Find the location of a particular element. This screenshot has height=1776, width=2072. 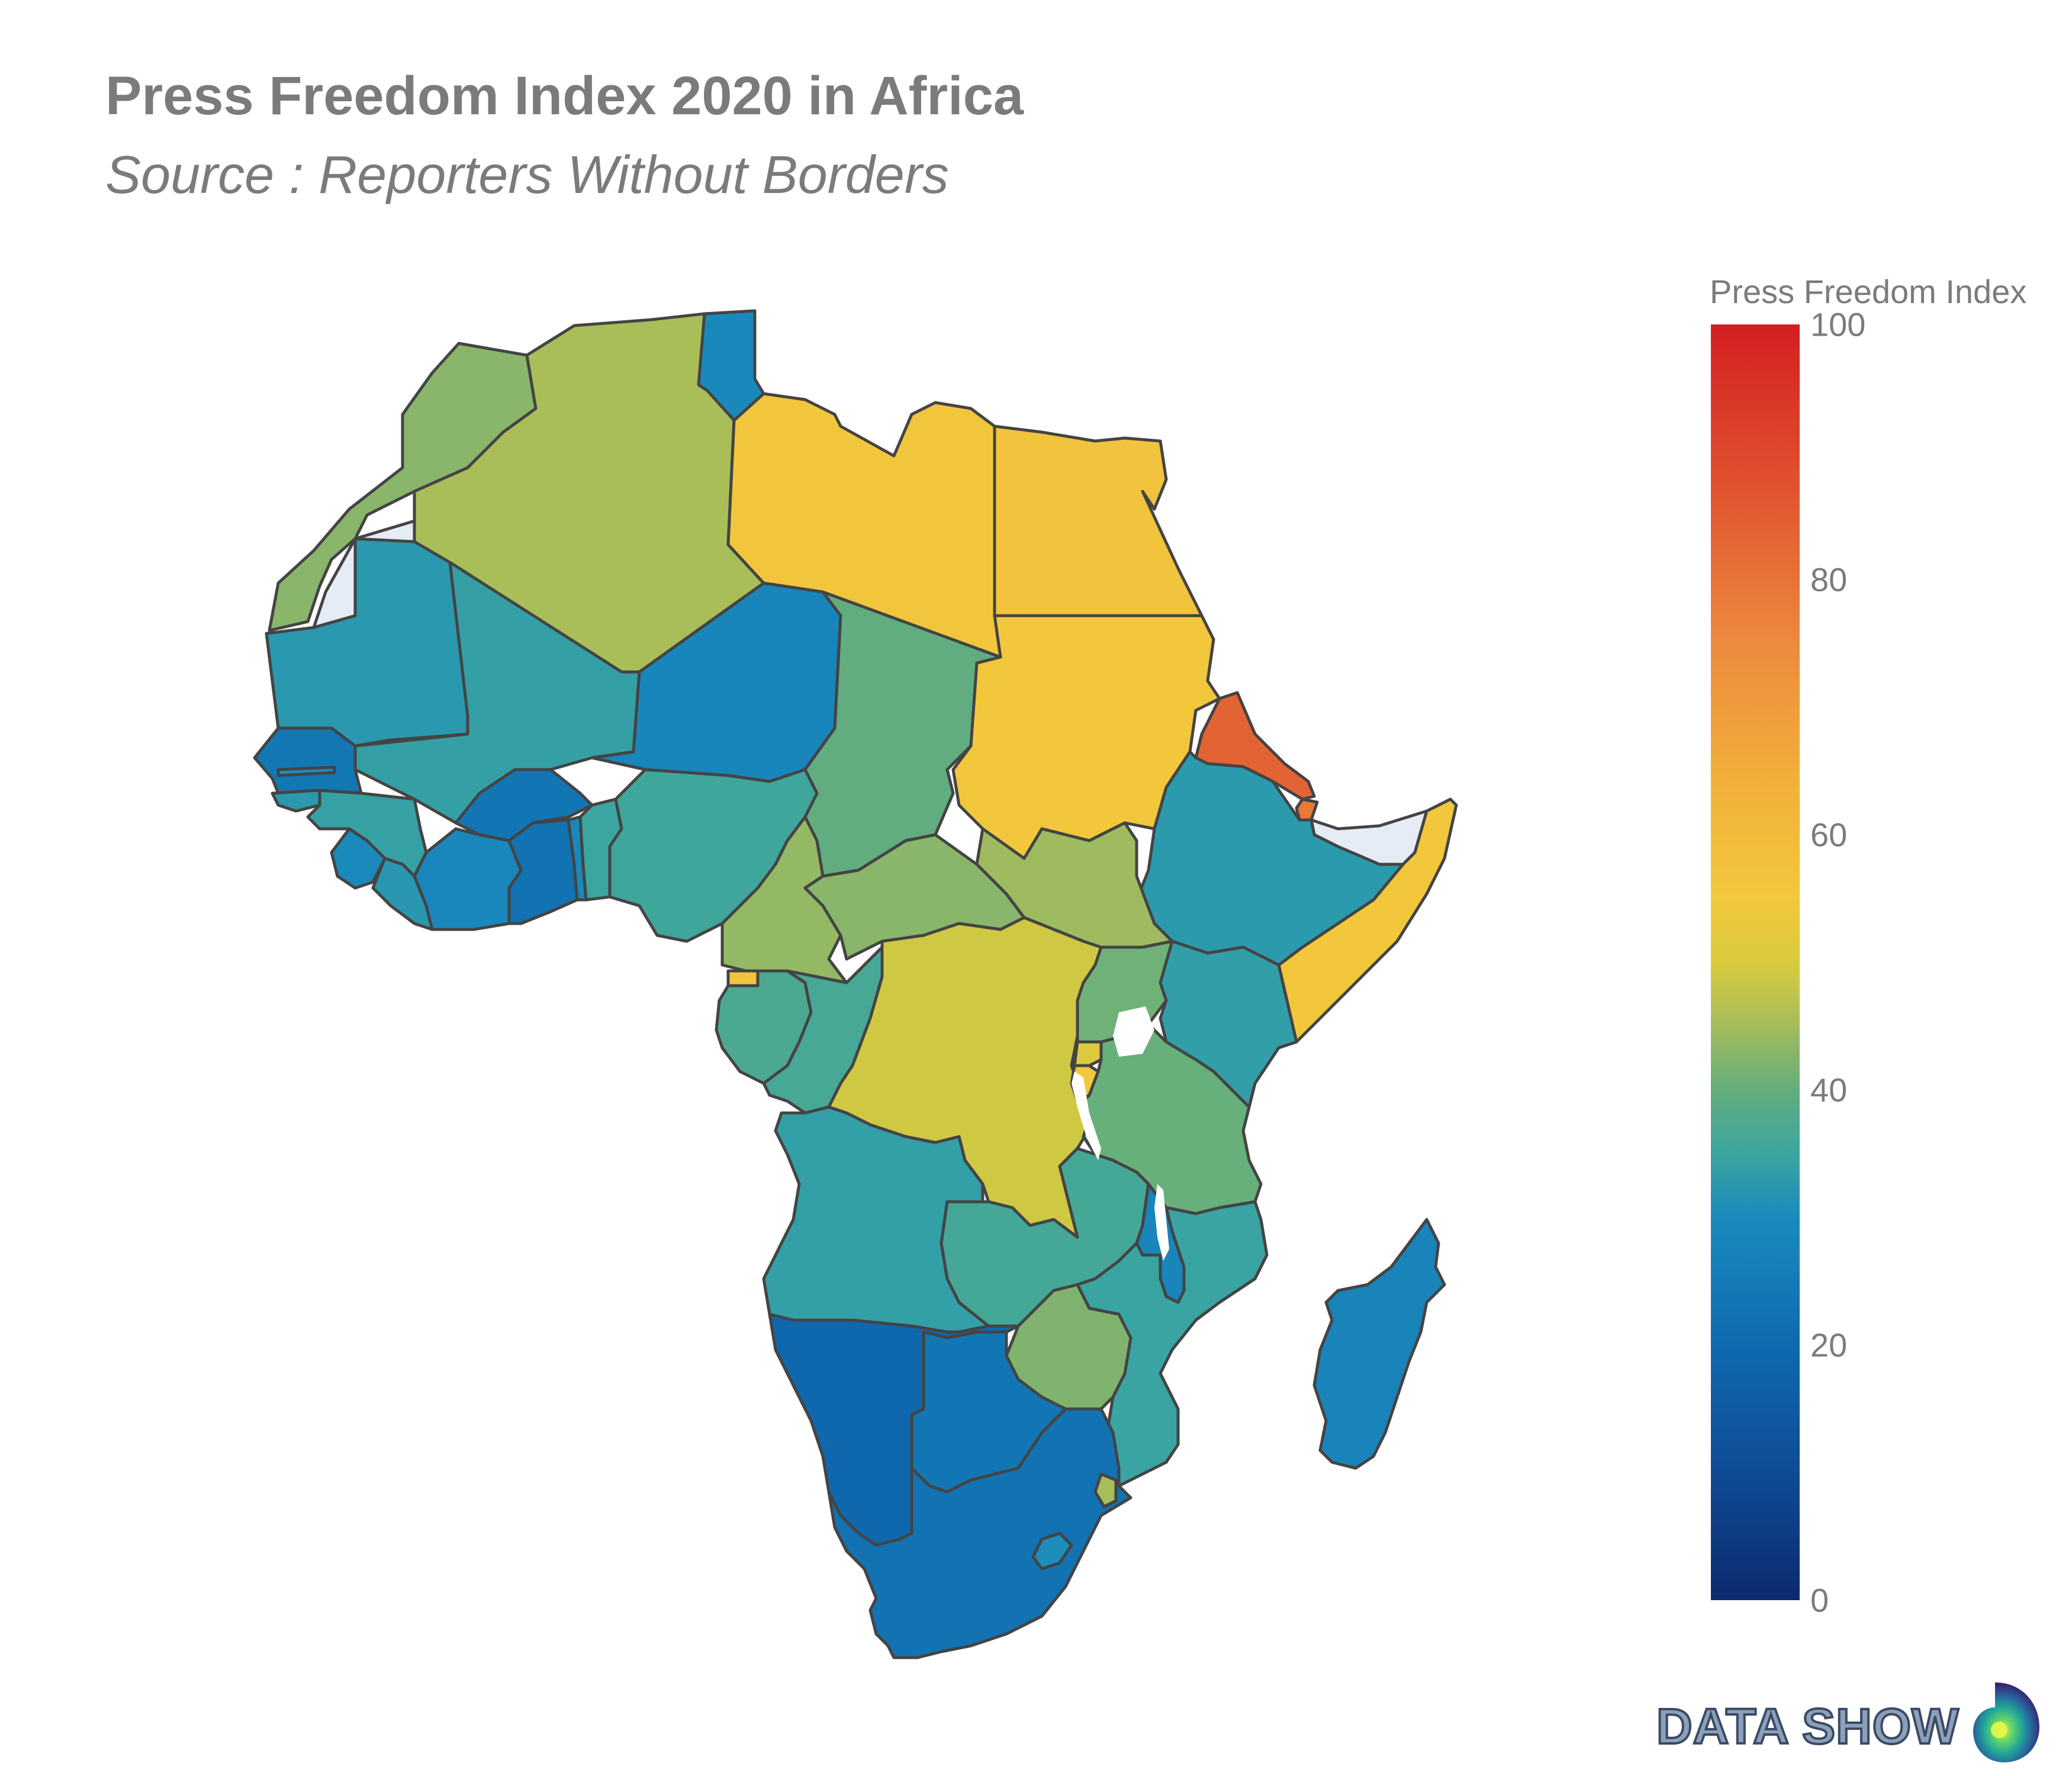

lake-malawi is located at coordinates (1161, 1222).